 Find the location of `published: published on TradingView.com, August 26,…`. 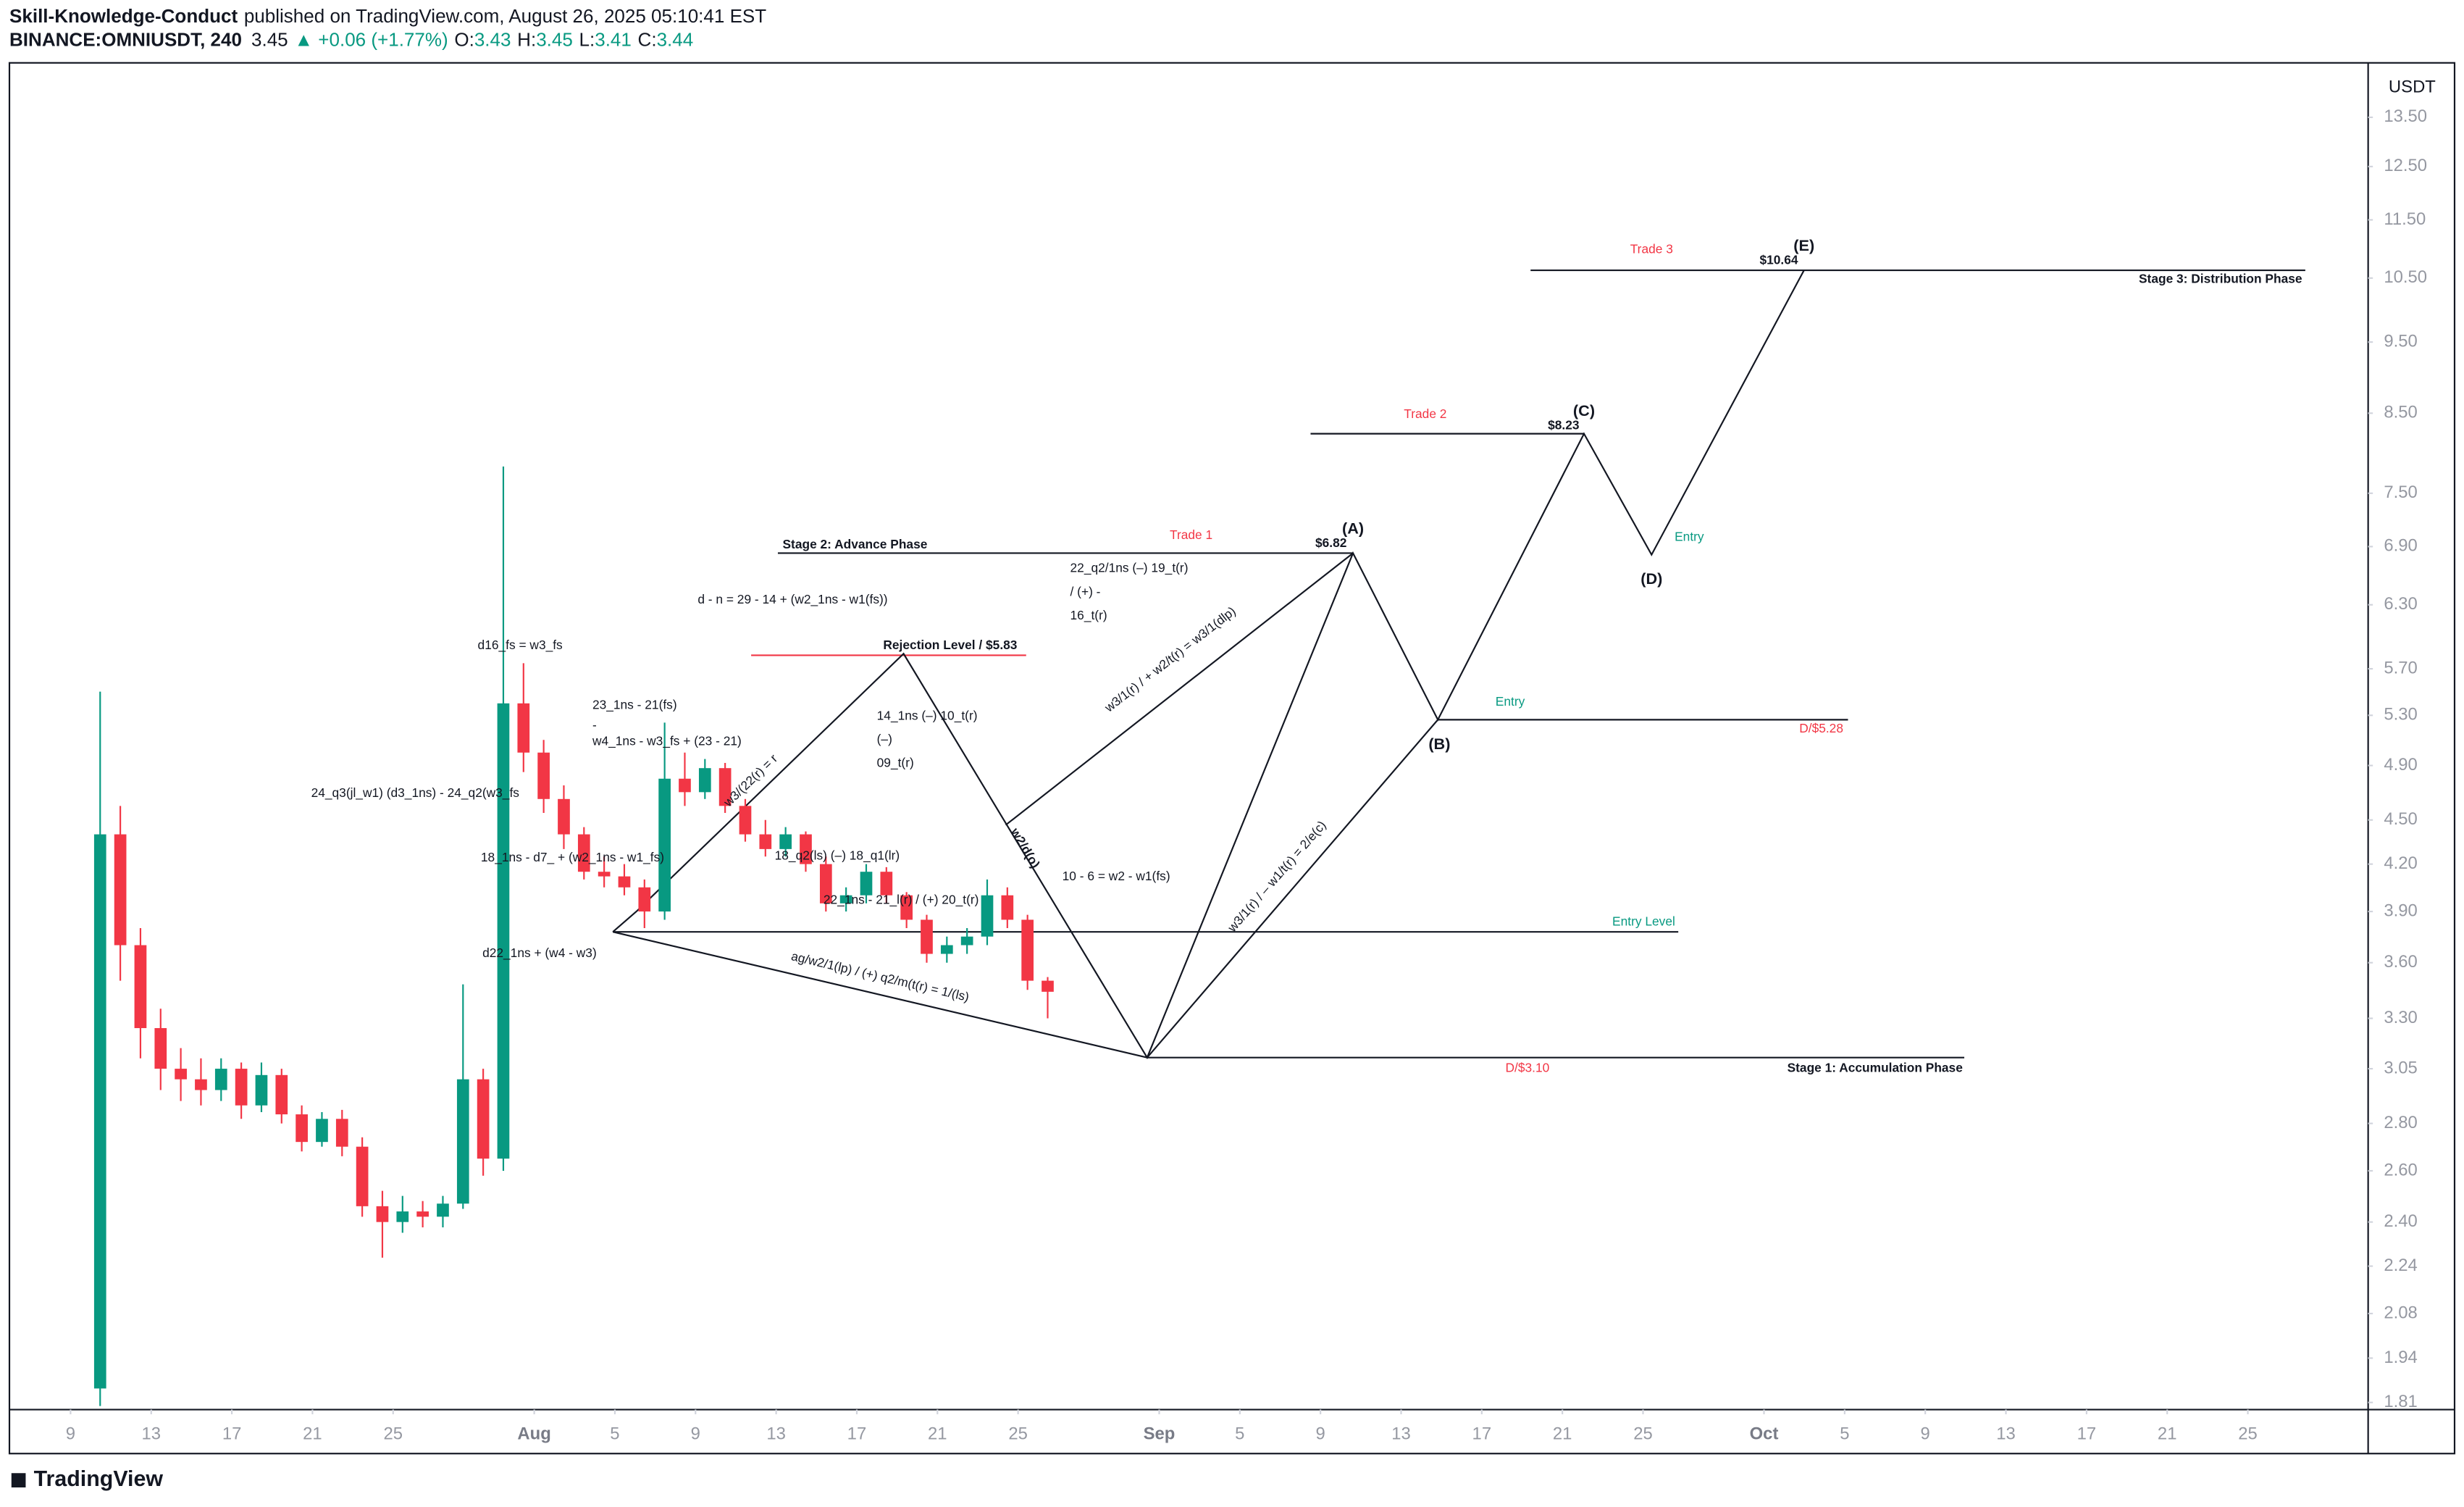

published: published on TradingView.com, August 26,… is located at coordinates (505, 16).